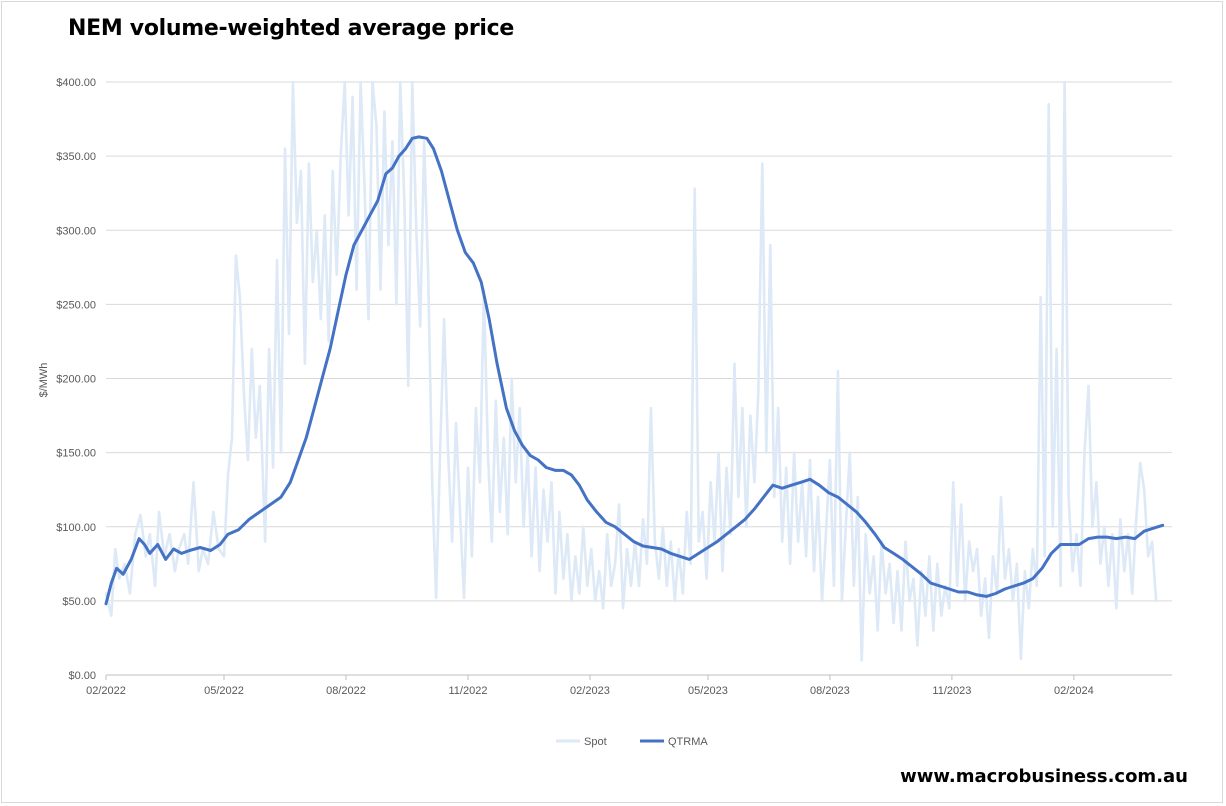  I want to click on legend-label: Spot, so click(595, 742).